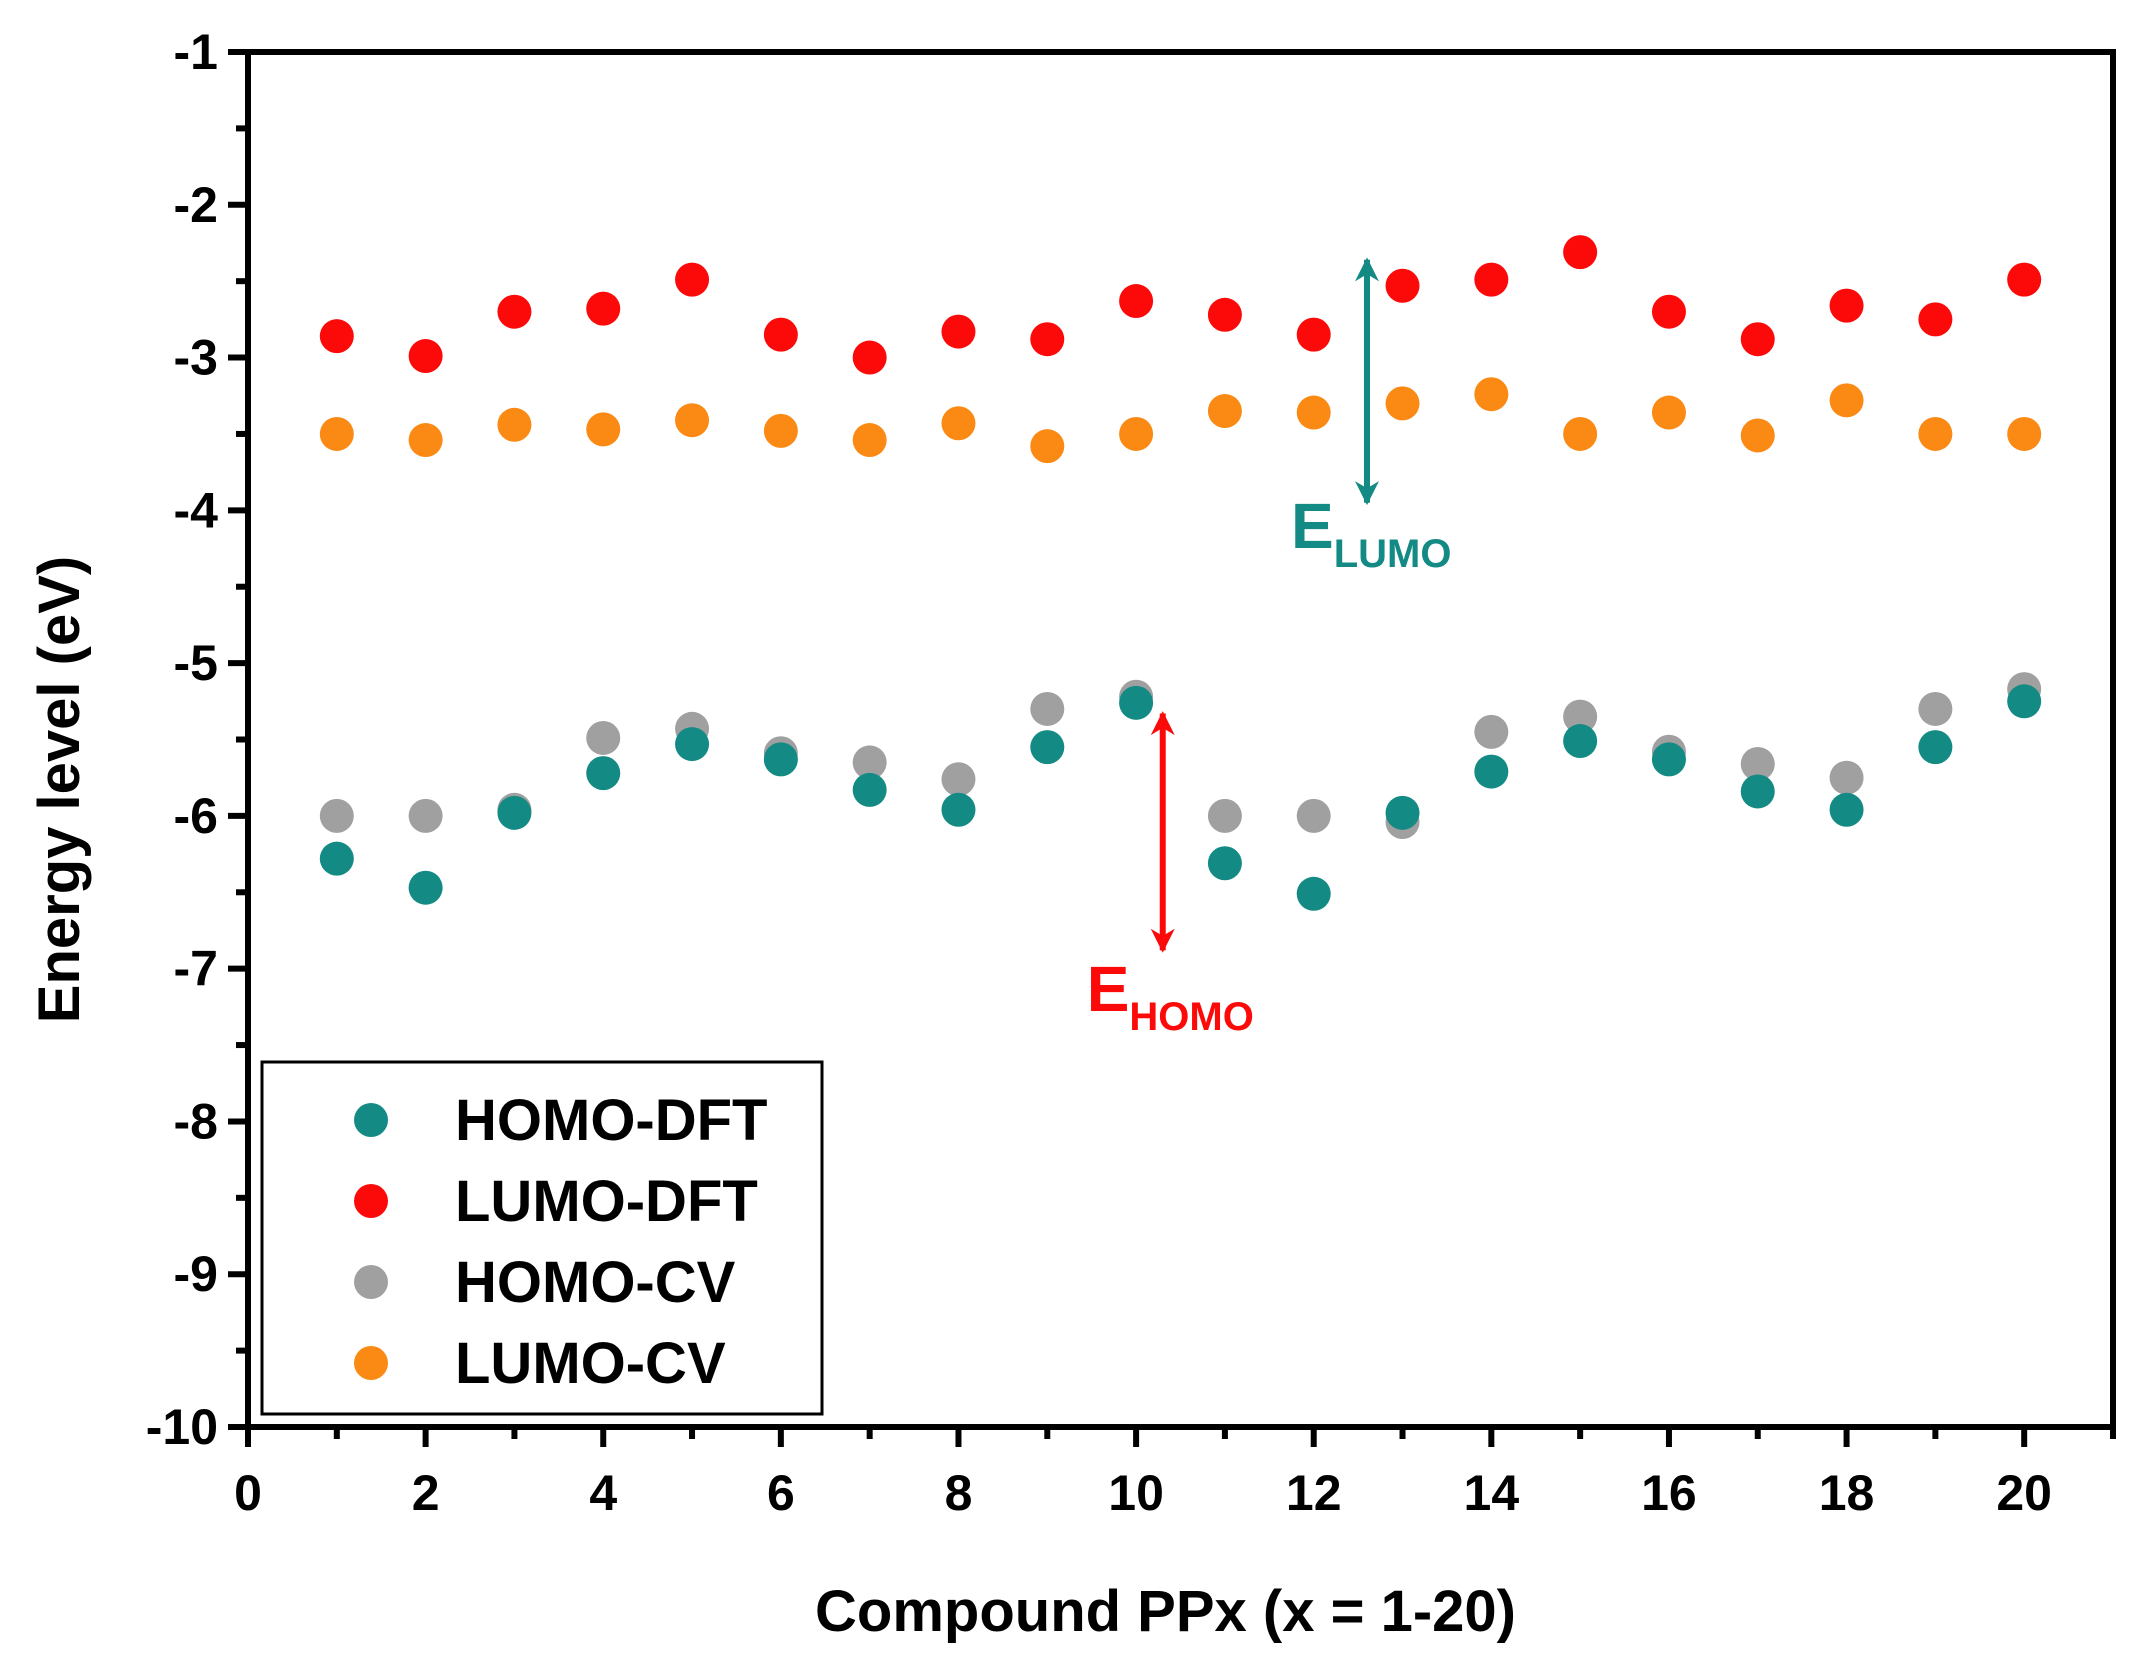  Describe the element at coordinates (1165, 1611) in the screenshot. I see `x-axis-label: Compound PPx (x = 1-20)` at that location.